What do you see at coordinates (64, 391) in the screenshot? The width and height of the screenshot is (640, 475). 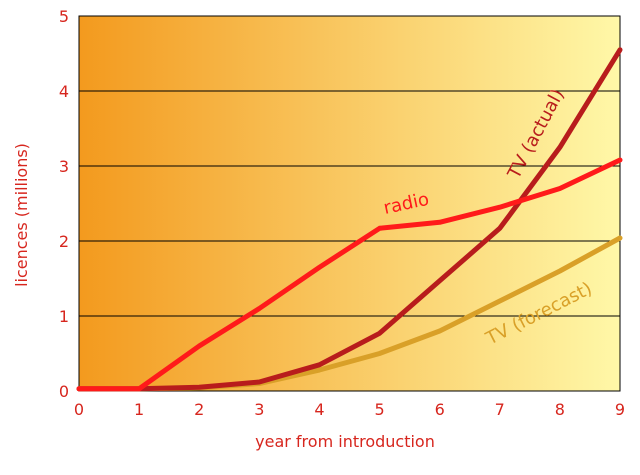 I see `y-tick-label: 0` at bounding box center [64, 391].